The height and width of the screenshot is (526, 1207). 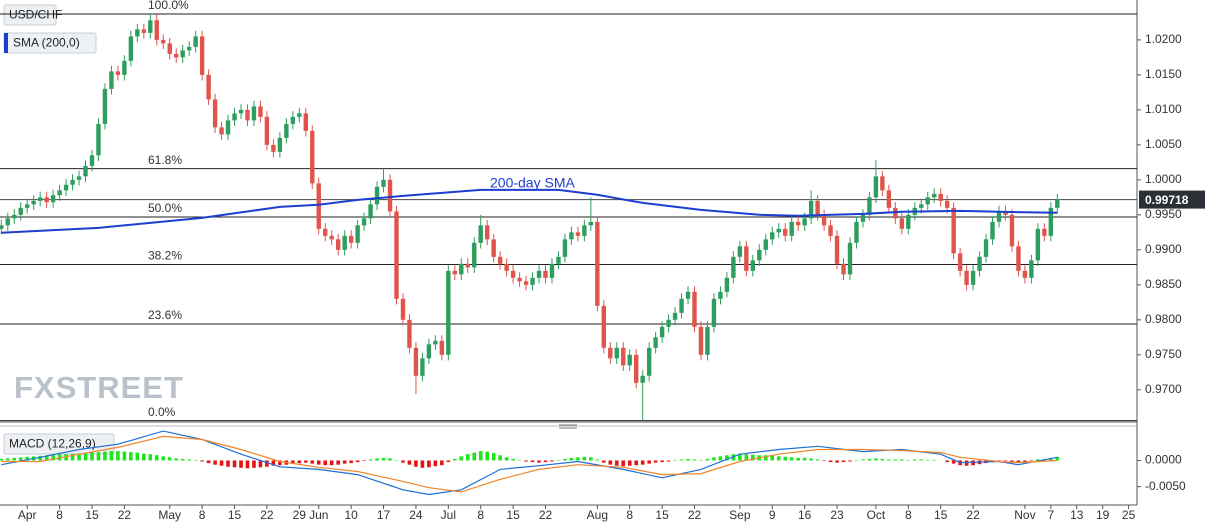 What do you see at coordinates (1024, 515) in the screenshot?
I see `x-tick-label: Nov` at bounding box center [1024, 515].